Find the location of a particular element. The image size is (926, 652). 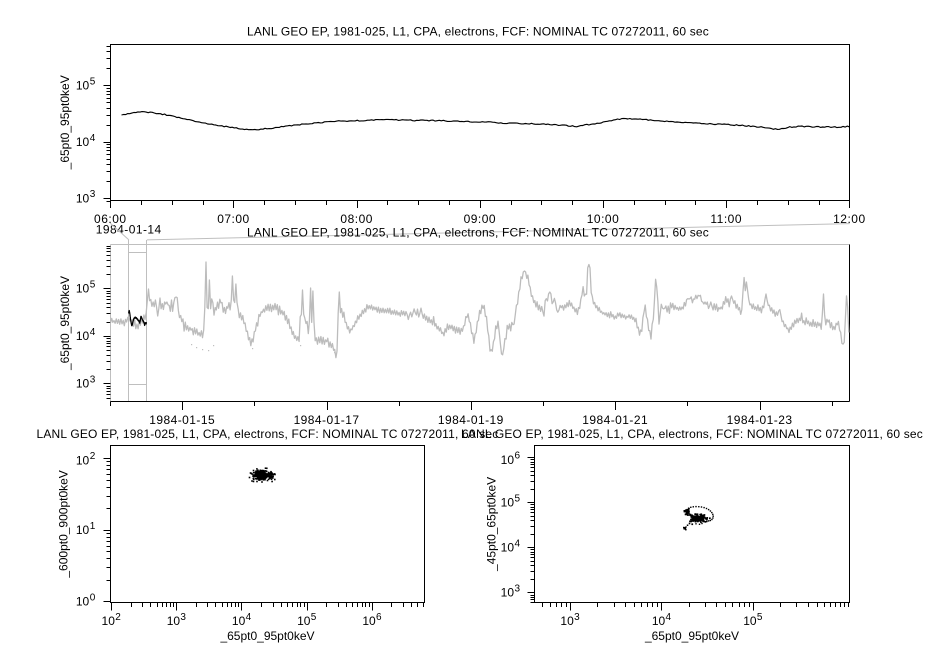

svg-text: 07:00 is located at coordinates (233, 219).